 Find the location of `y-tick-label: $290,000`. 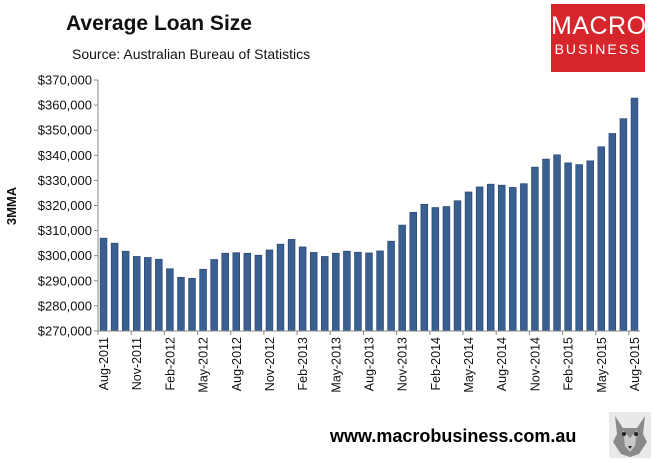

y-tick-label: $290,000 is located at coordinates (65, 280).